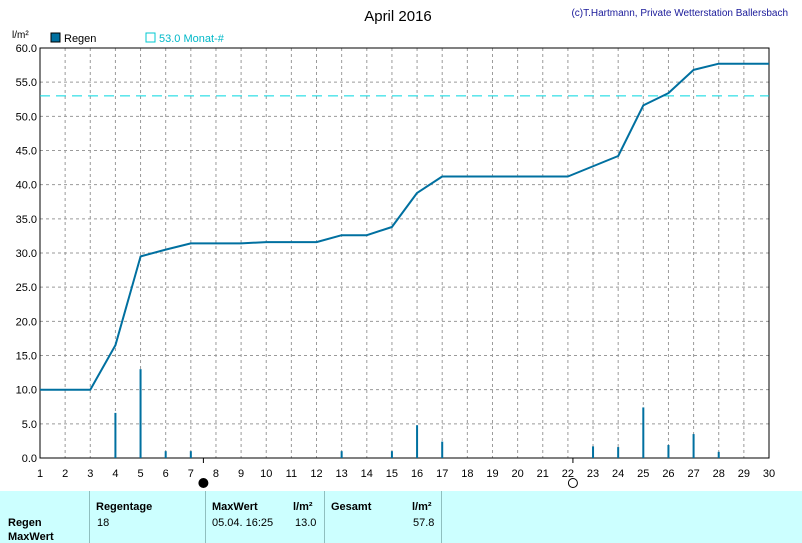 The width and height of the screenshot is (802, 543). Describe the element at coordinates (26, 391) in the screenshot. I see `y-tick-label: 10.0` at that location.